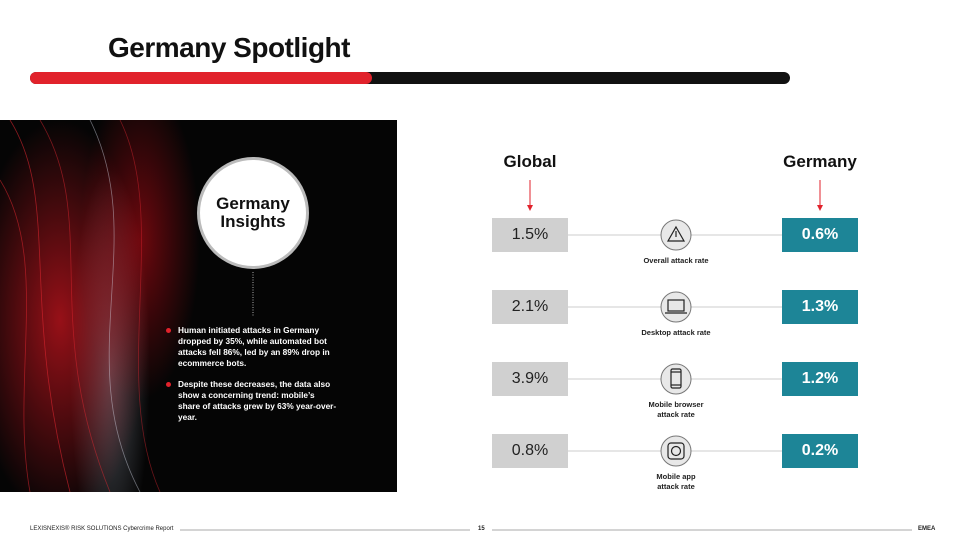 Image resolution: width=966 pixels, height=552 pixels. I want to click on global-value: 1.5%, so click(530, 235).